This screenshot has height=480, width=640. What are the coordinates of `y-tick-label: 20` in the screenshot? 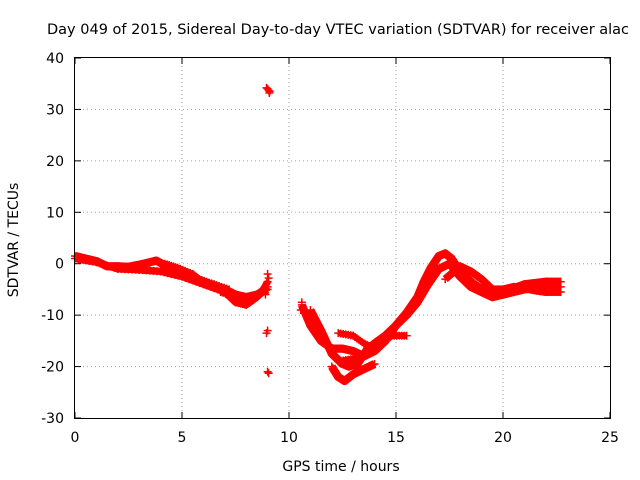 It's located at (55, 162).